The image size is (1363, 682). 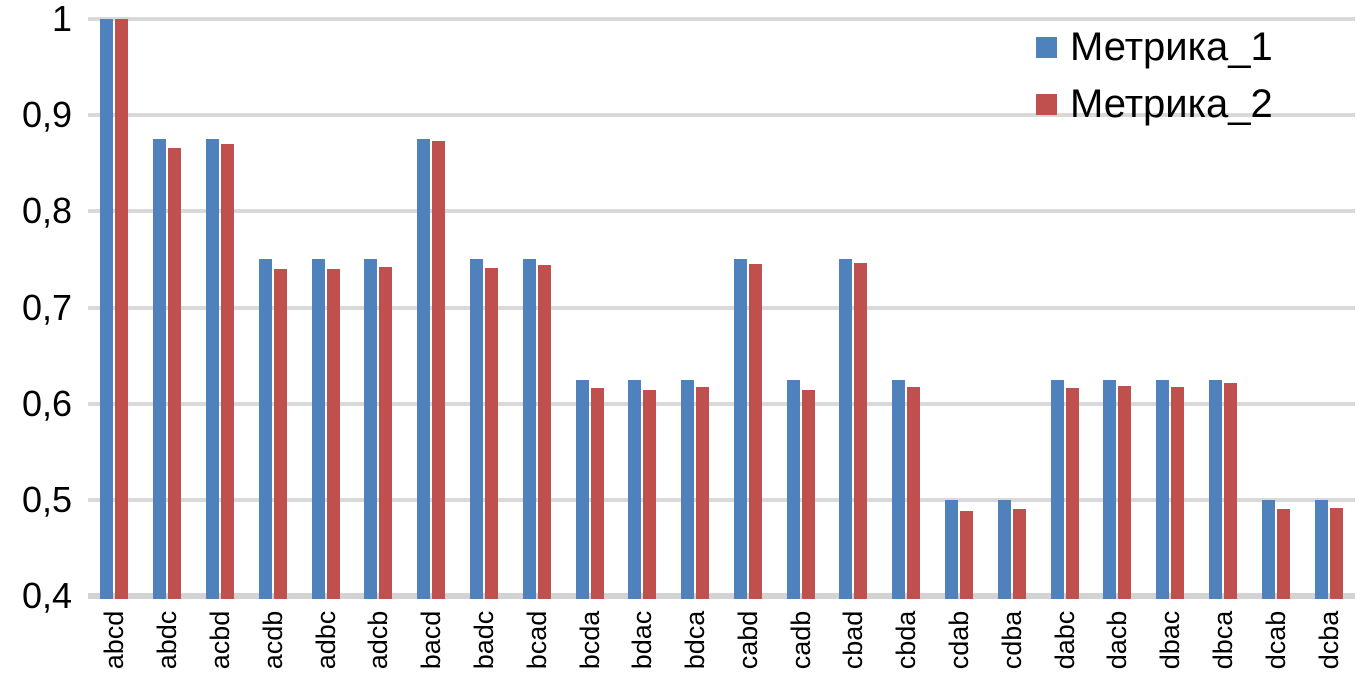 What do you see at coordinates (1046, 104) in the screenshot?
I see `legend-swatch-metrika-2-icon` at bounding box center [1046, 104].